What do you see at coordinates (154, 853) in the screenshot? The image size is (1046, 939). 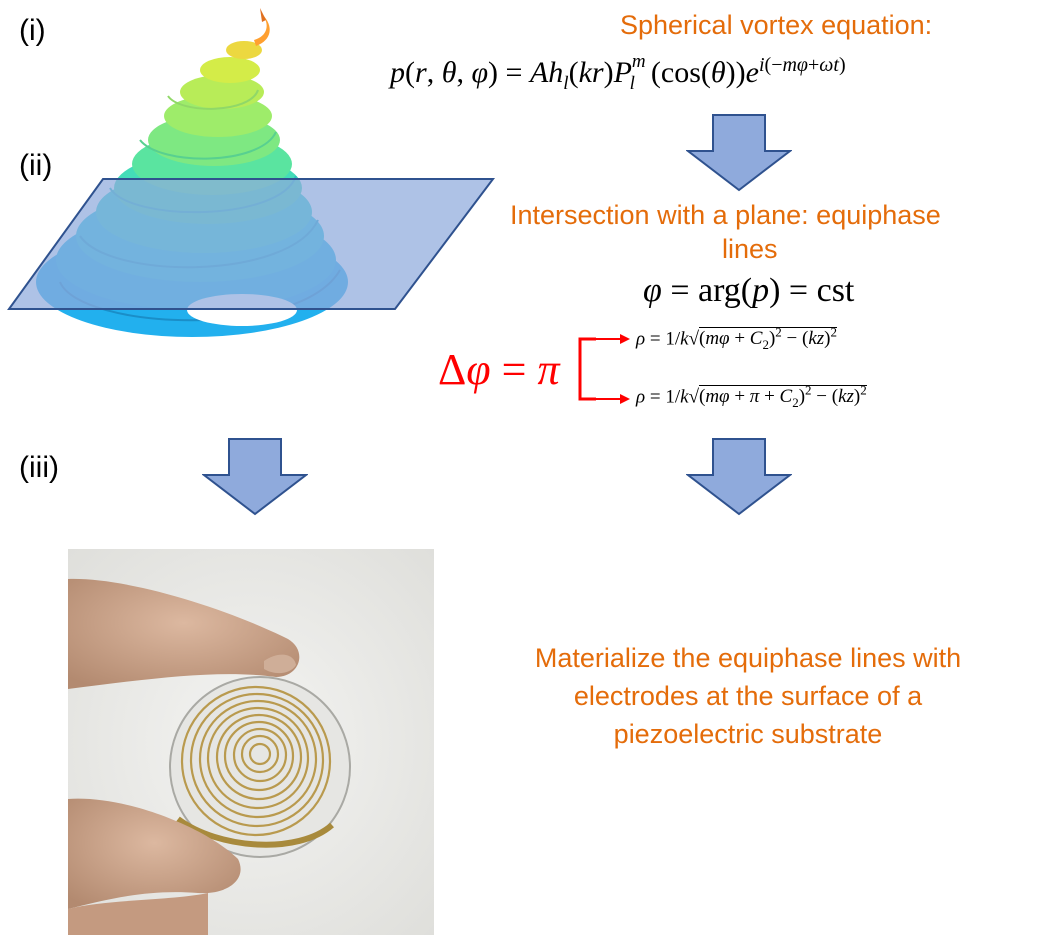 I see `lower-finger` at bounding box center [154, 853].